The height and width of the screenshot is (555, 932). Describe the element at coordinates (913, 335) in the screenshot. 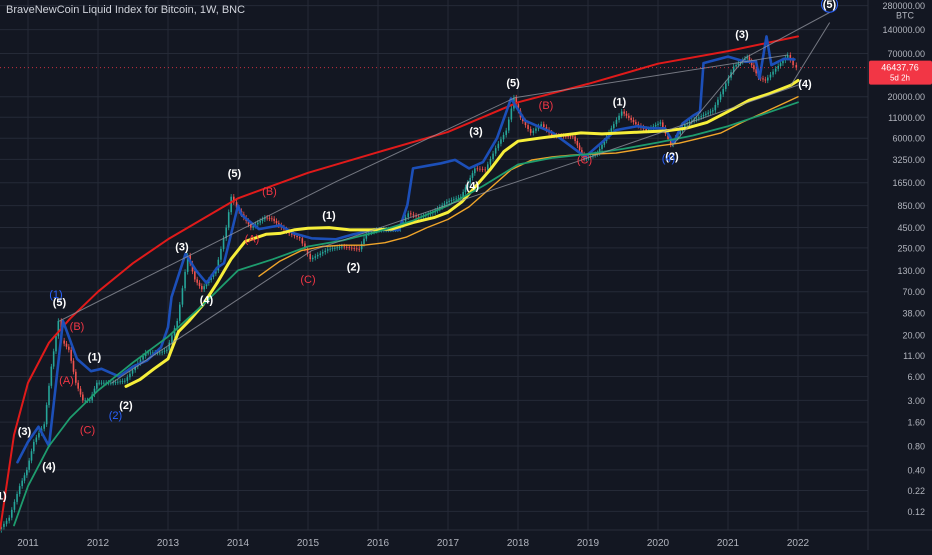

I see `y-tick-label: 20.00` at that location.